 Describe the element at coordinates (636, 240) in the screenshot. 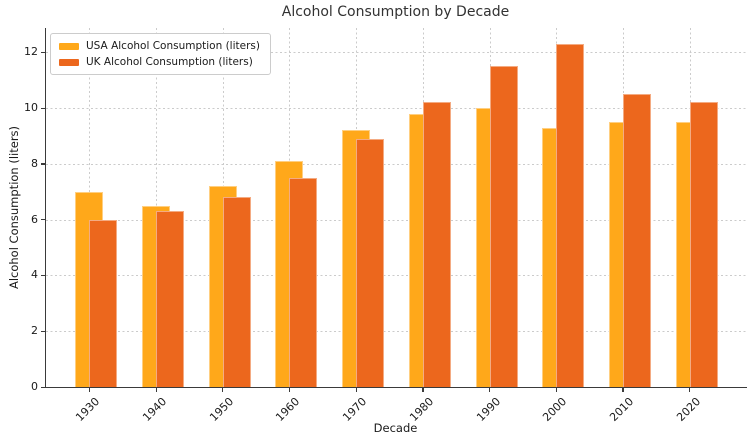

I see `bar-uk-2010` at that location.